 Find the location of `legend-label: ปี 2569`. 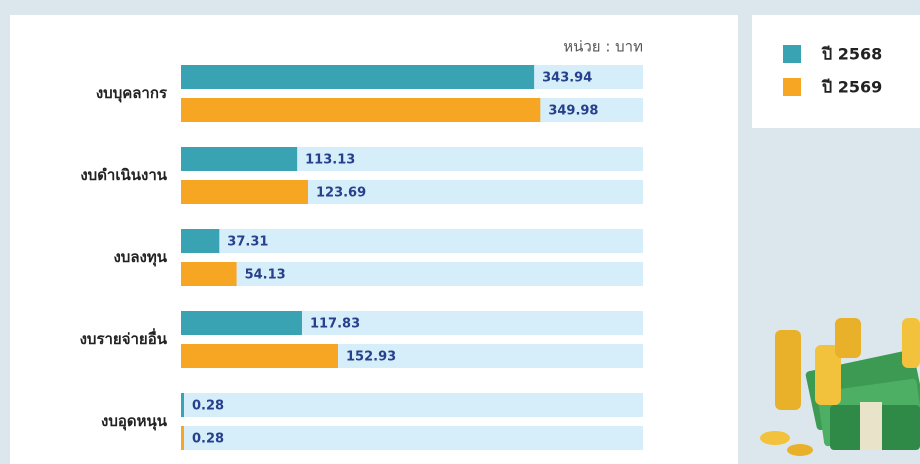

legend-label: ปี 2569 is located at coordinates (852, 87).